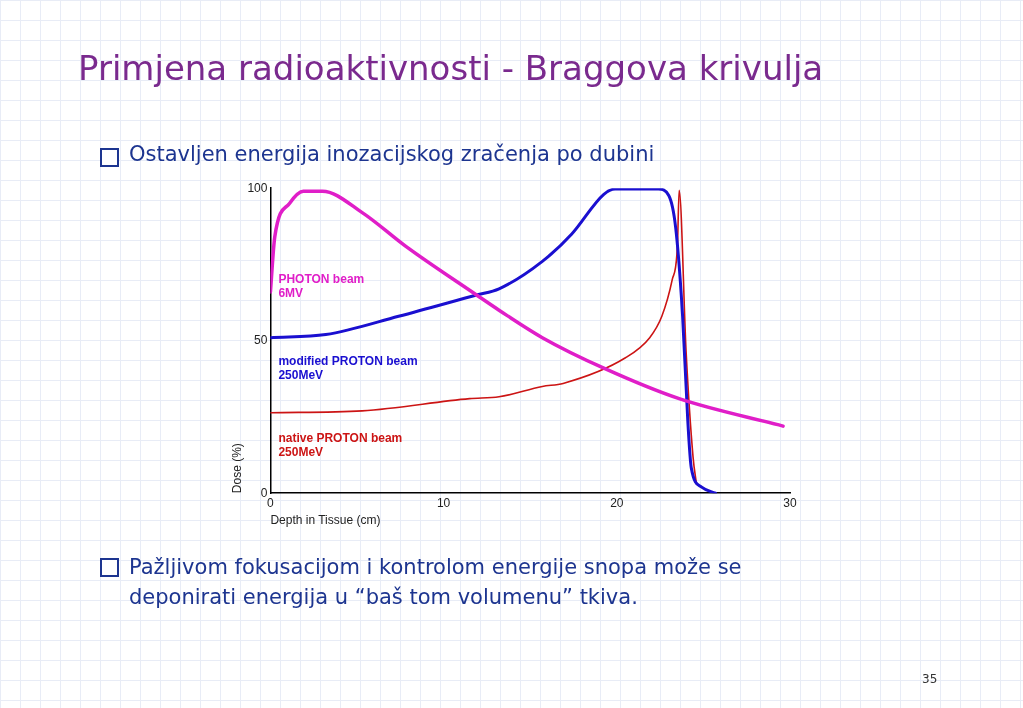 This screenshot has height=708, width=1023. Describe the element at coordinates (264, 492) in the screenshot. I see `y-tick-label: 0` at that location.